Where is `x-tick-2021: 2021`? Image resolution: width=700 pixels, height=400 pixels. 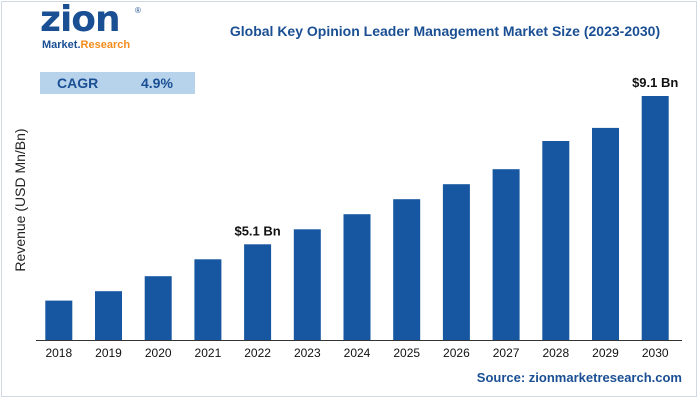
x-tick-2021: 2021 is located at coordinates (208, 353).